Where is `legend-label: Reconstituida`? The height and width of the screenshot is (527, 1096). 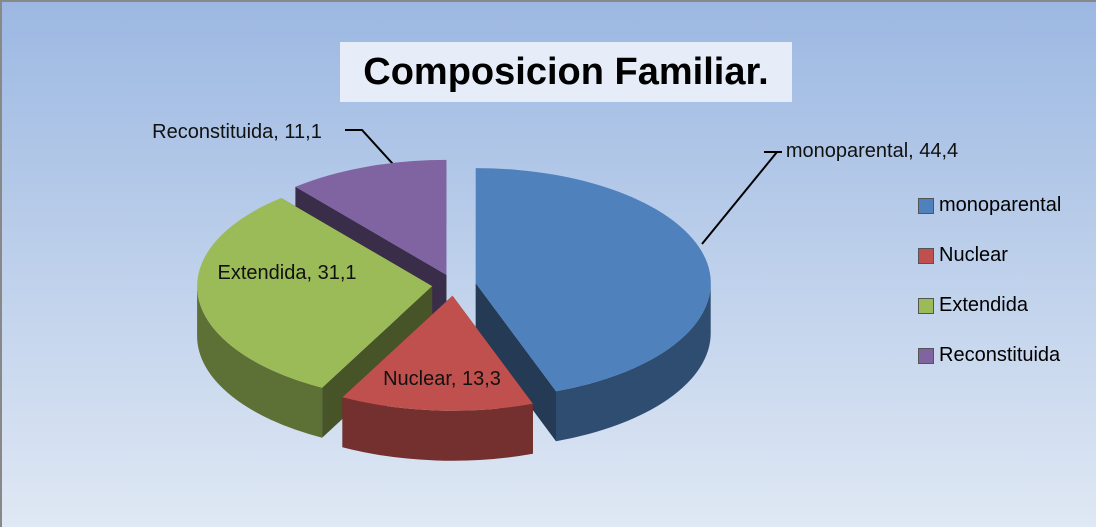 legend-label: Reconstituida is located at coordinates (1000, 355).